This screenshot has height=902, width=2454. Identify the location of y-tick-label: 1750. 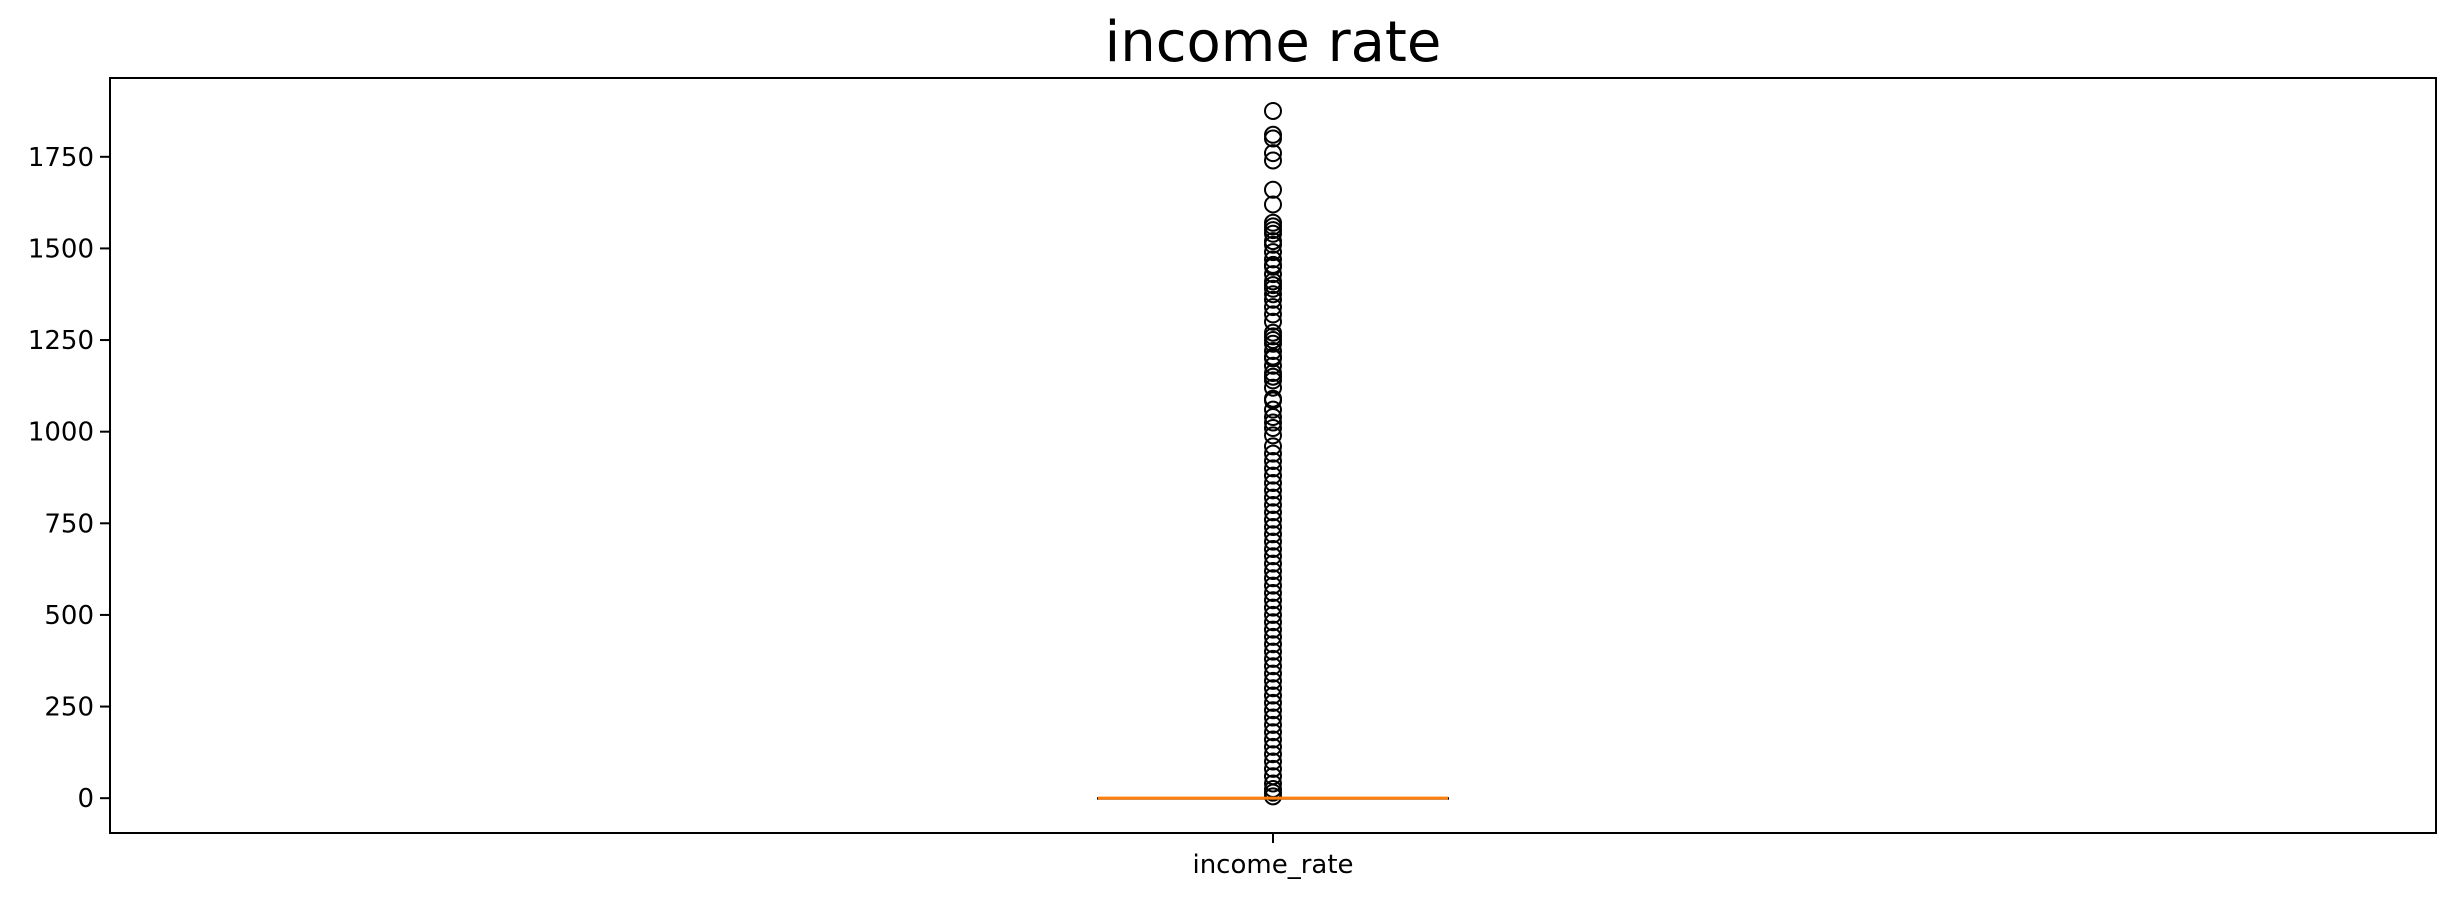
(61, 158).